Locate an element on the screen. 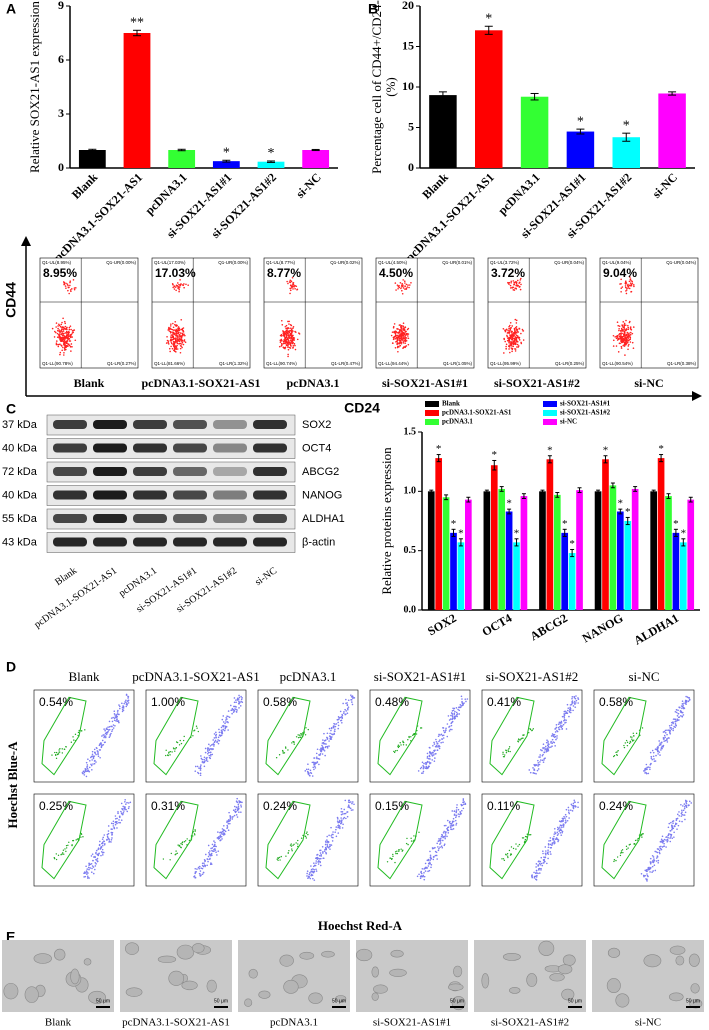 Image resolution: width=709 pixels, height=1030 pixels. sphere is located at coordinates (185, 952).